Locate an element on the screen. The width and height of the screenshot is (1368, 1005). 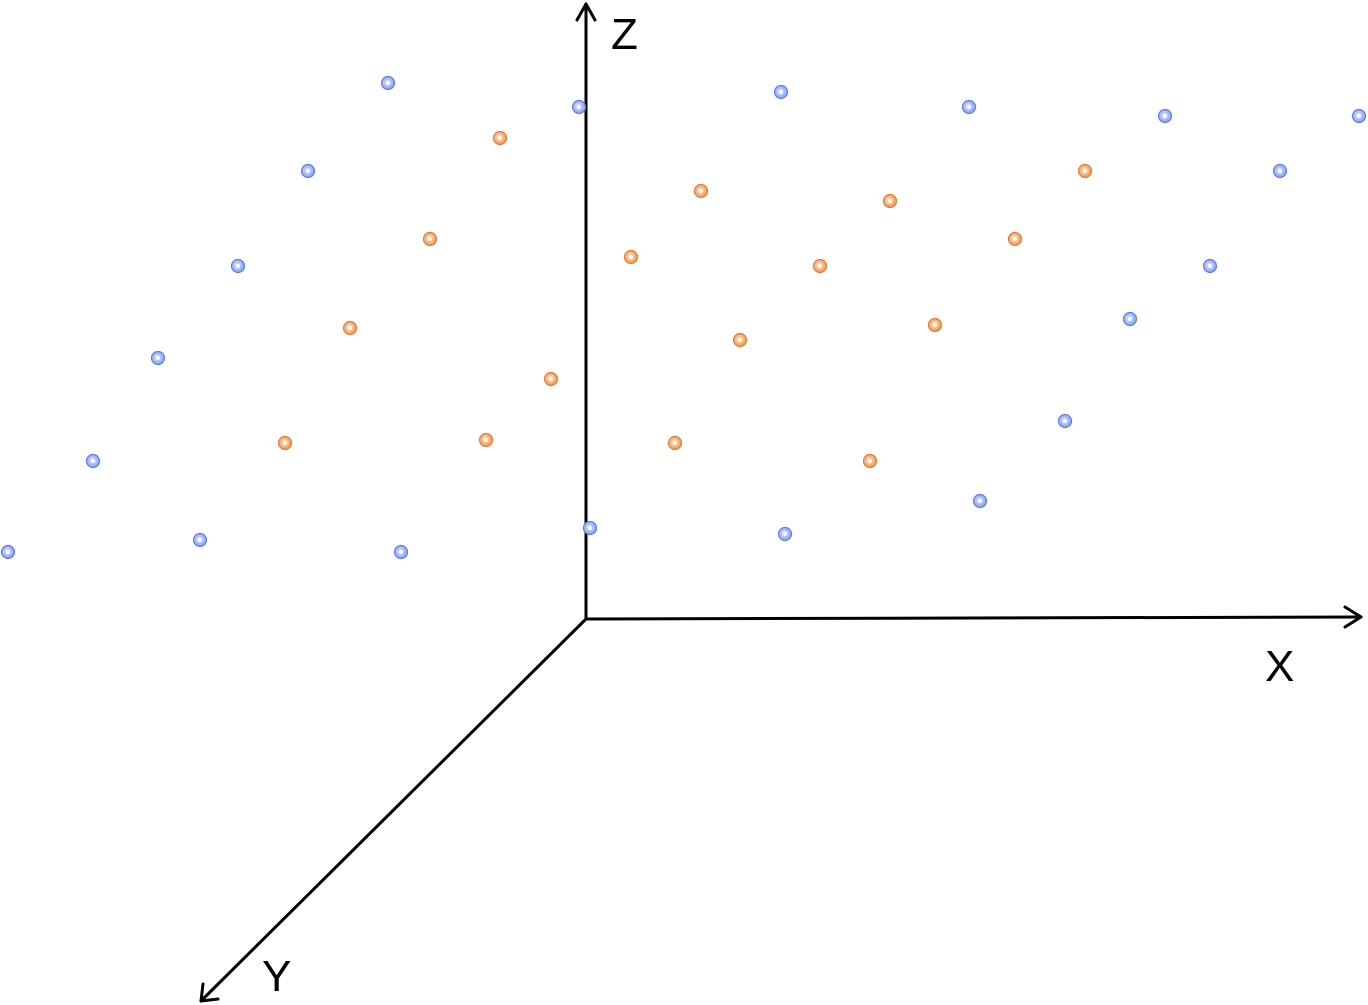
y-axis-label: Y is located at coordinates (276, 976).